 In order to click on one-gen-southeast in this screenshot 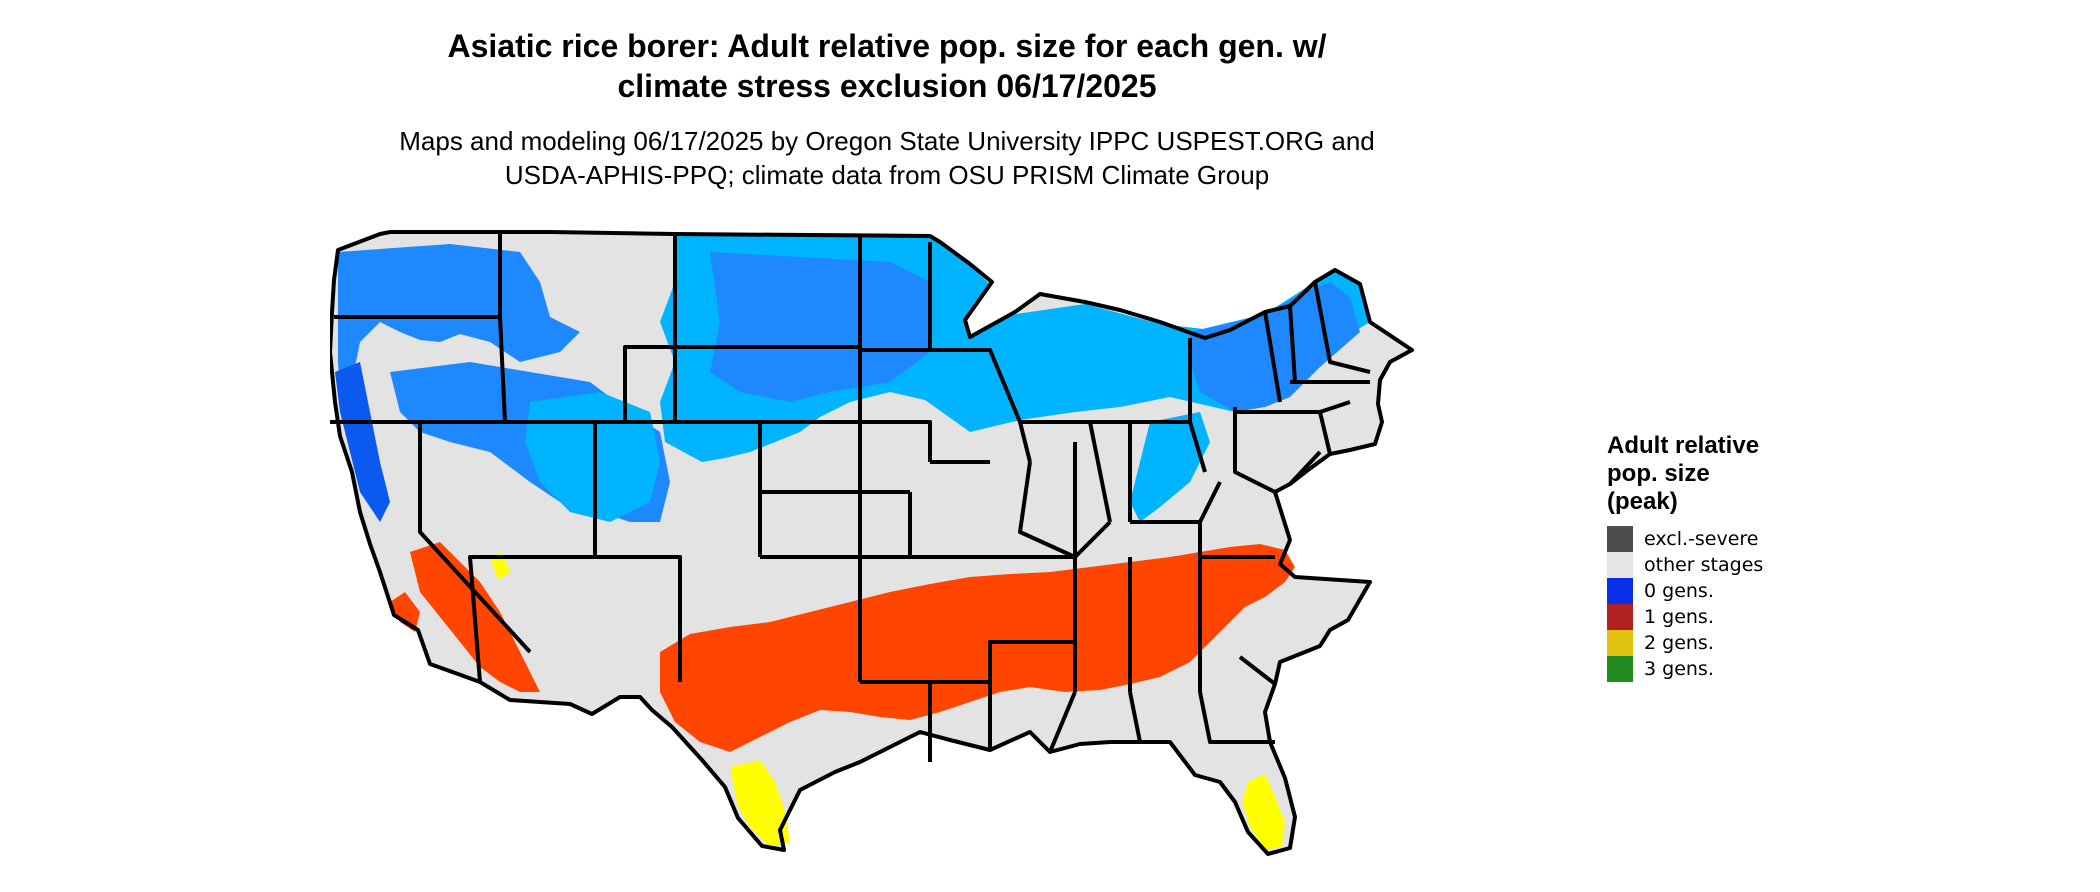, I will do `click(977, 648)`.